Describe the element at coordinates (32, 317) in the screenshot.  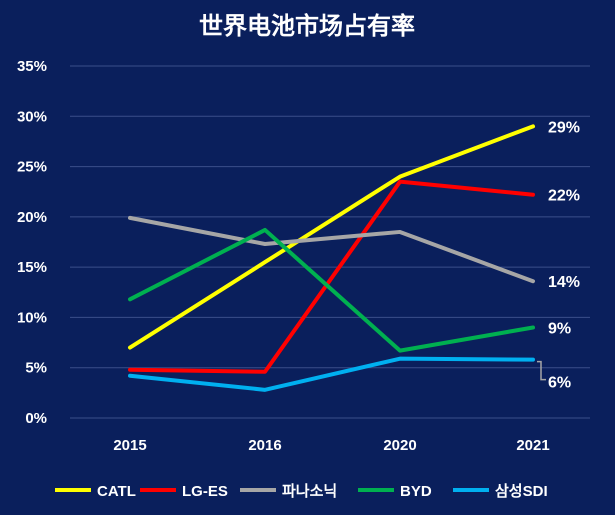
I see `y-tick-label: 10%` at that location.